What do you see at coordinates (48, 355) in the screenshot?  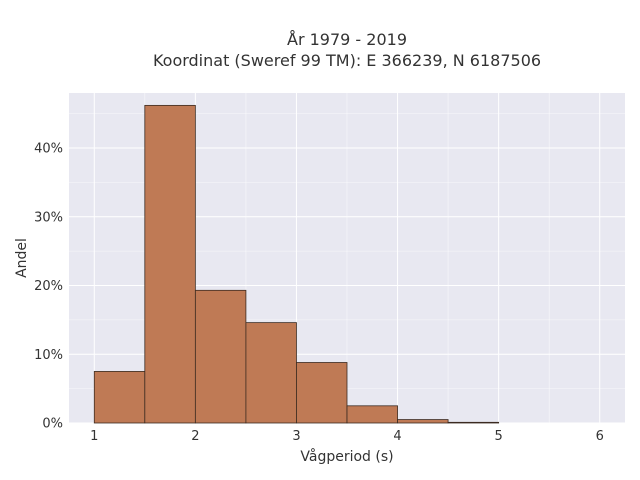 I see `y-tick-label: 10%` at bounding box center [48, 355].